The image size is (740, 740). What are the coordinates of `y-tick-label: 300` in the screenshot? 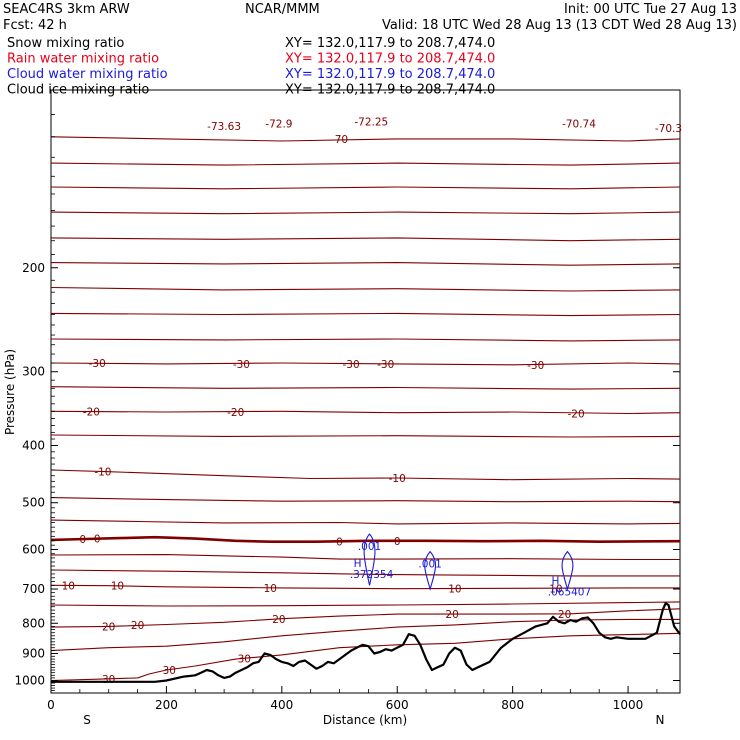 It's located at (33, 372).